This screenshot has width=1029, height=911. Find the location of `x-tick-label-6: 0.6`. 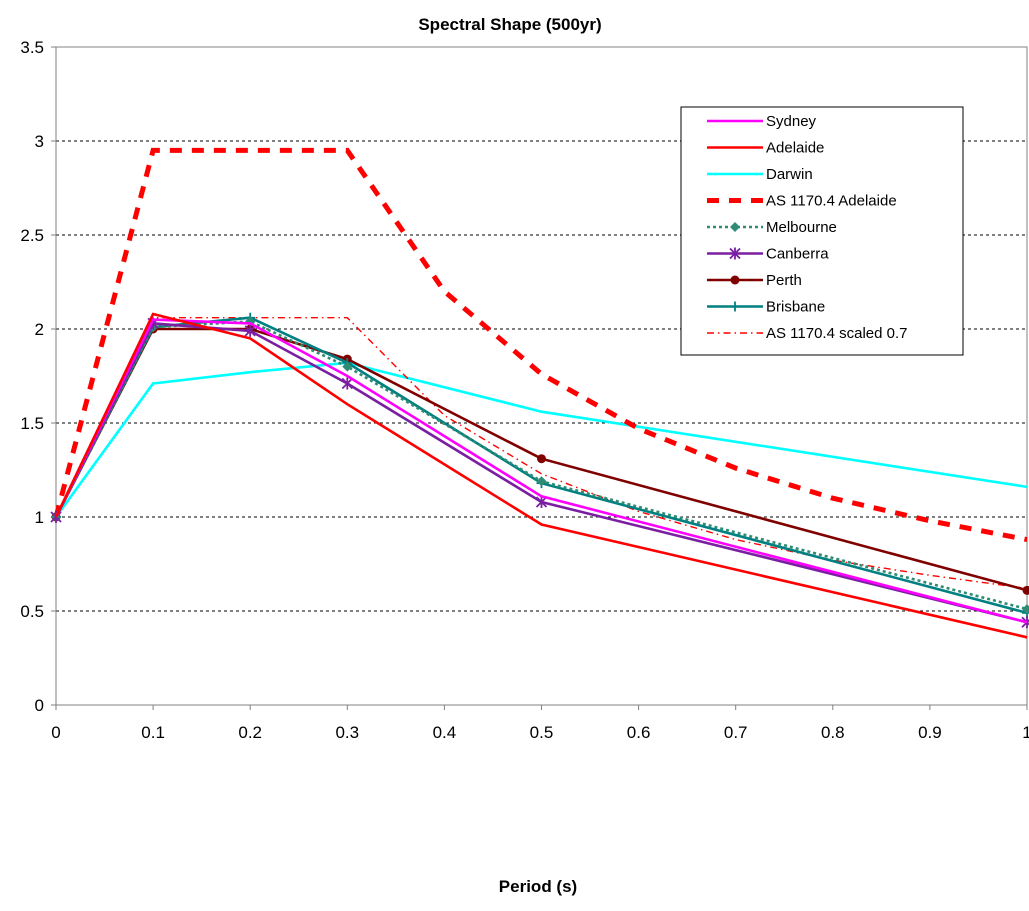

x-tick-label-6: 0.6 is located at coordinates (639, 732).